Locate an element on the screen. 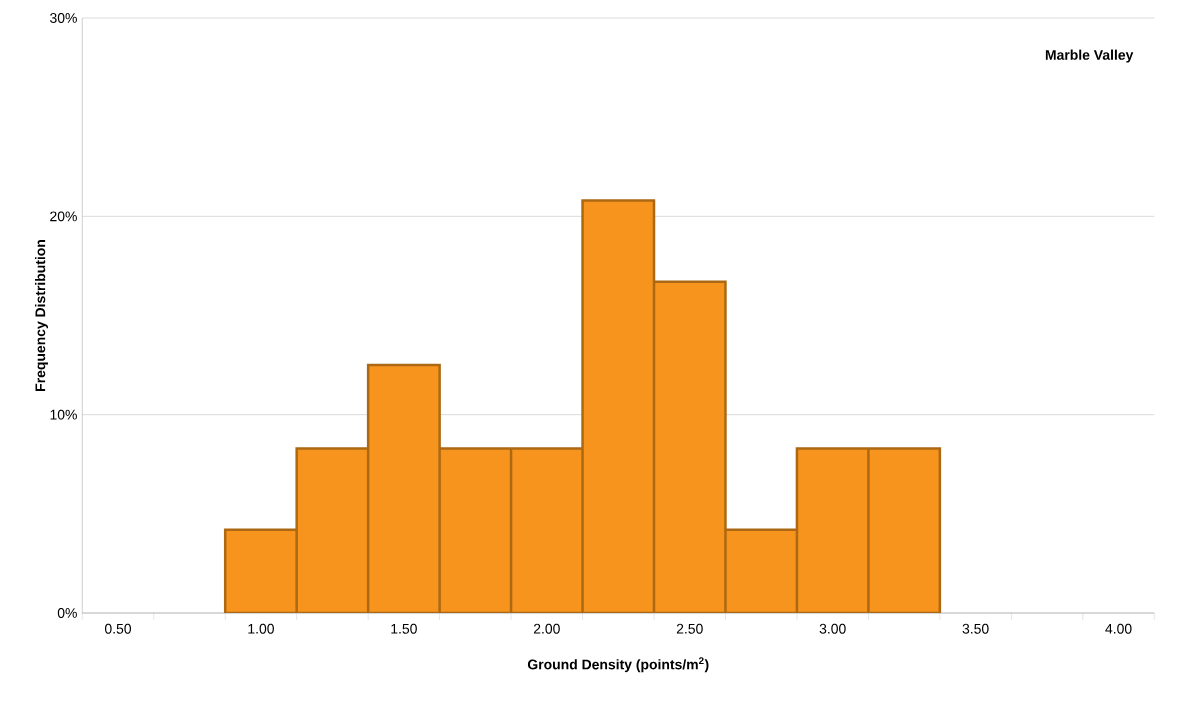 This screenshot has width=1193, height=727. y-tick-label: 0% is located at coordinates (67, 613).